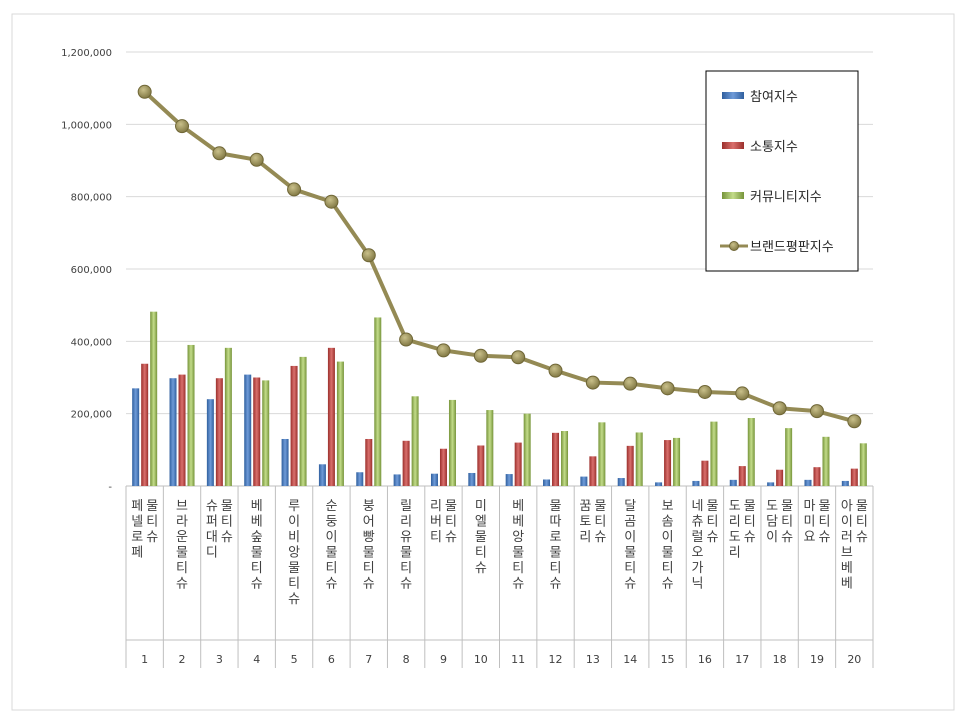 The width and height of the screenshot is (966, 726). I want to click on y-tick-label: 200,000, so click(91, 415).